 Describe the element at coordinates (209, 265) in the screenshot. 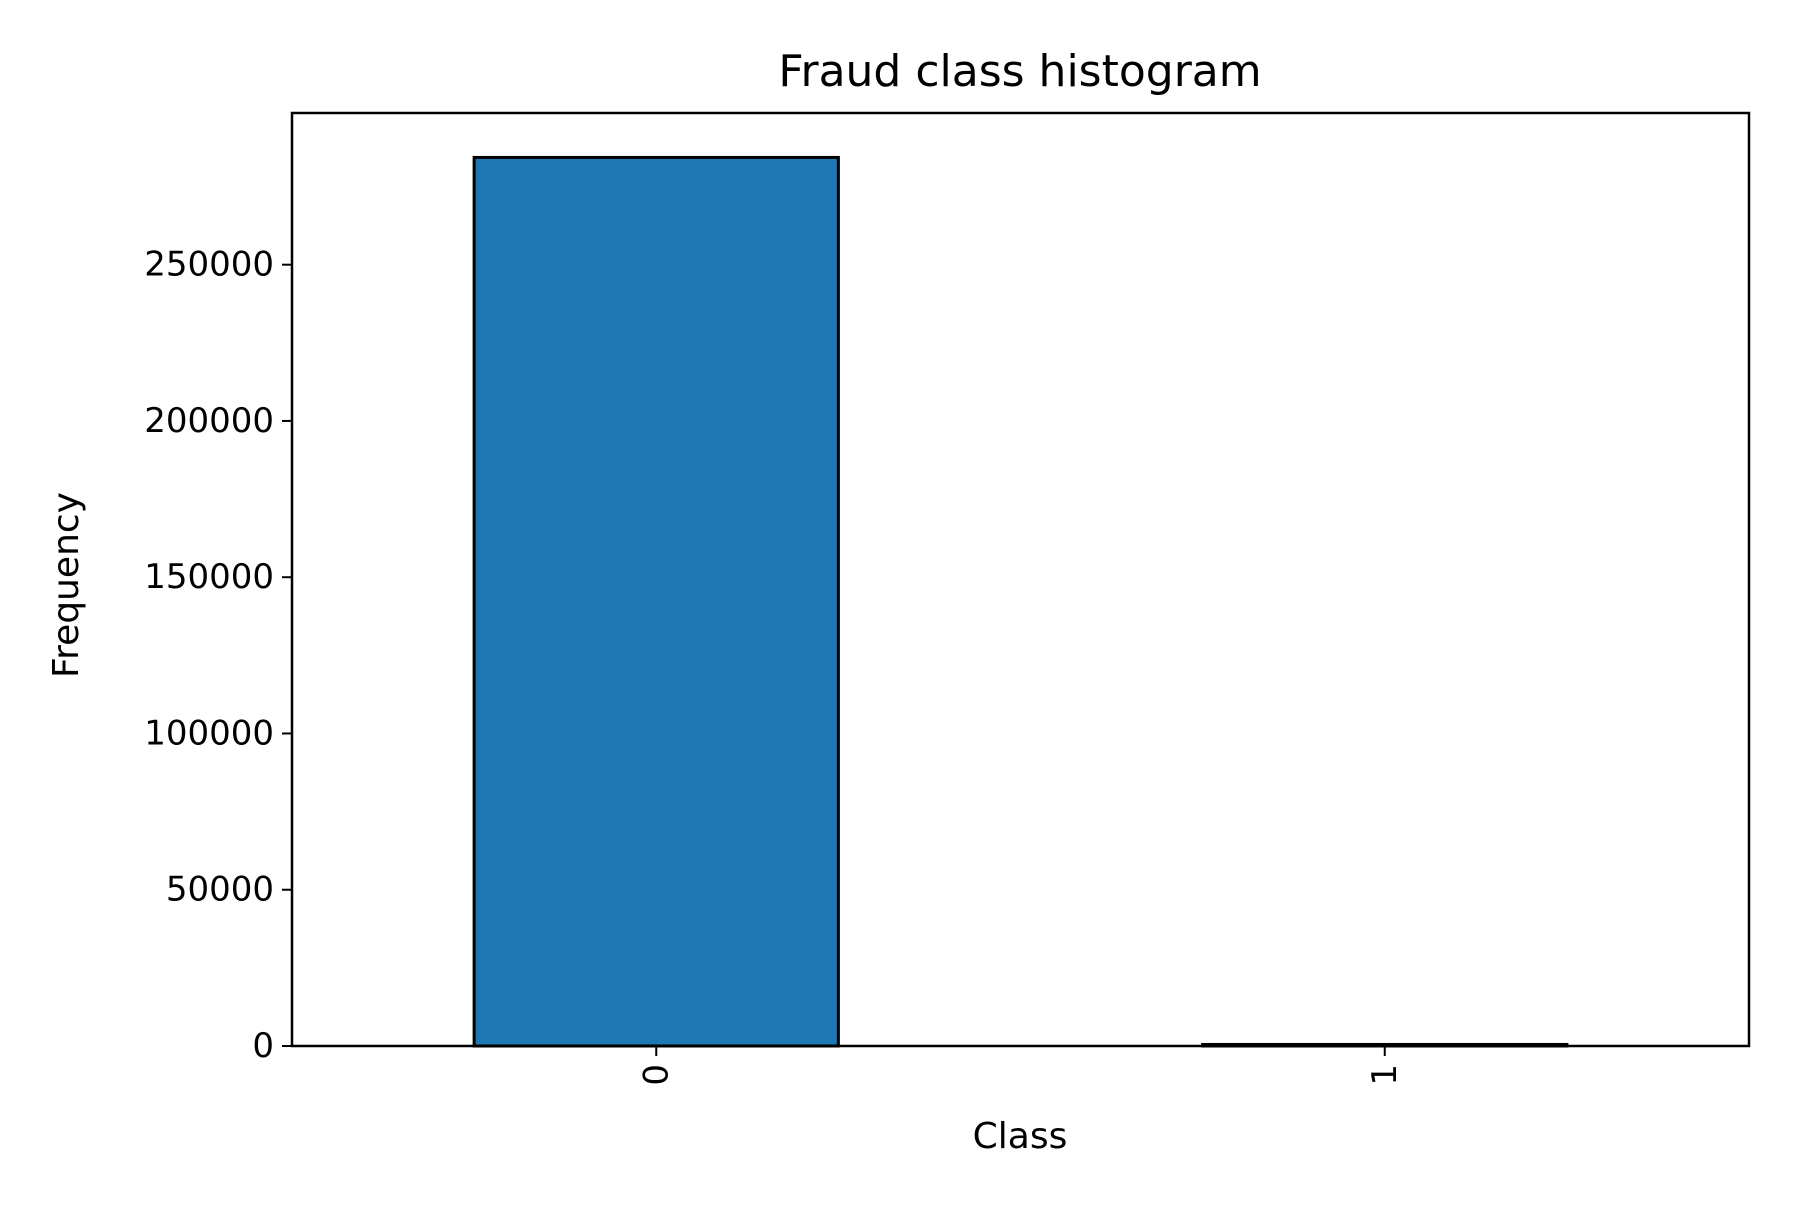

I see `y-tick-label: 250000` at that location.